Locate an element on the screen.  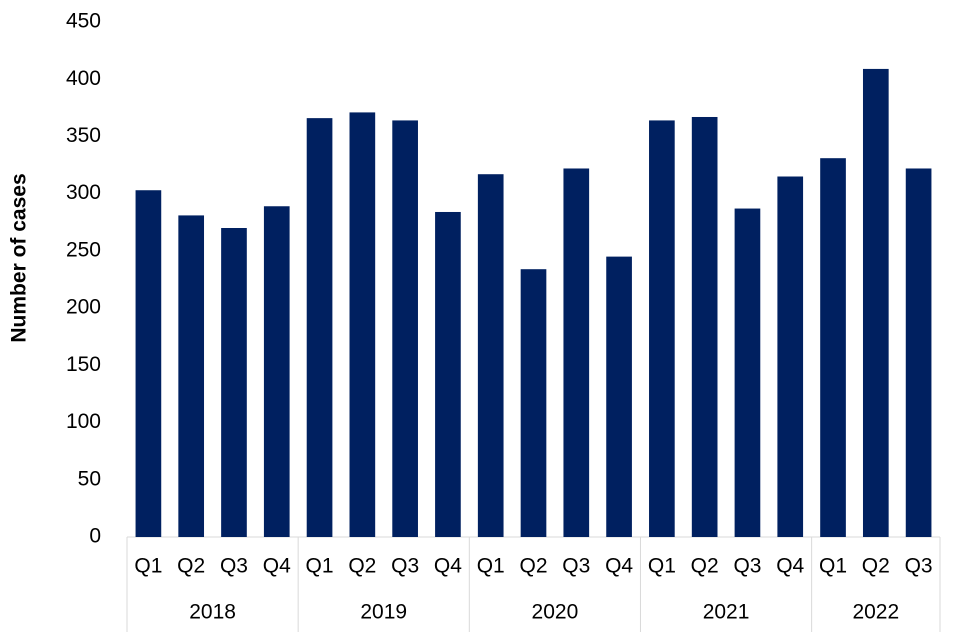
group-label: 2022 is located at coordinates (875, 612).